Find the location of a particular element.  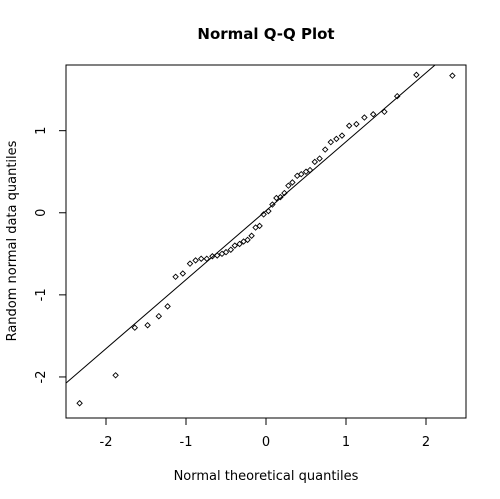

x-tick-label: 0 is located at coordinates (266, 442).